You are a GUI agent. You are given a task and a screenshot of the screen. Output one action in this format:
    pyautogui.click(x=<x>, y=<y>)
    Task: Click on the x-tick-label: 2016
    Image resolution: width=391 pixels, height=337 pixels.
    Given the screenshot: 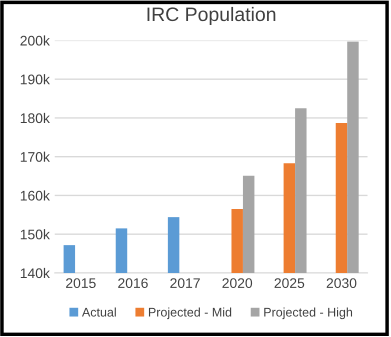 What is the action you would take?
    pyautogui.click(x=133, y=283)
    